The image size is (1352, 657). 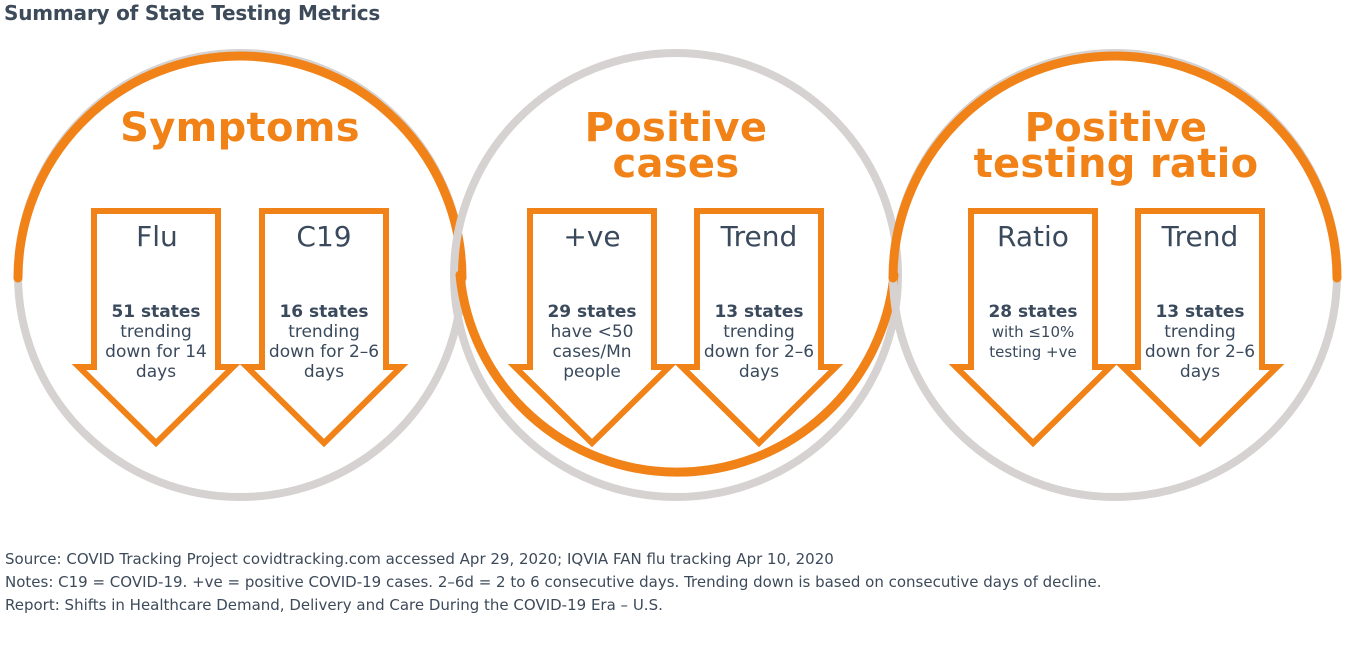 I want to click on arrow-trend-ratio, so click(x=1200, y=328).